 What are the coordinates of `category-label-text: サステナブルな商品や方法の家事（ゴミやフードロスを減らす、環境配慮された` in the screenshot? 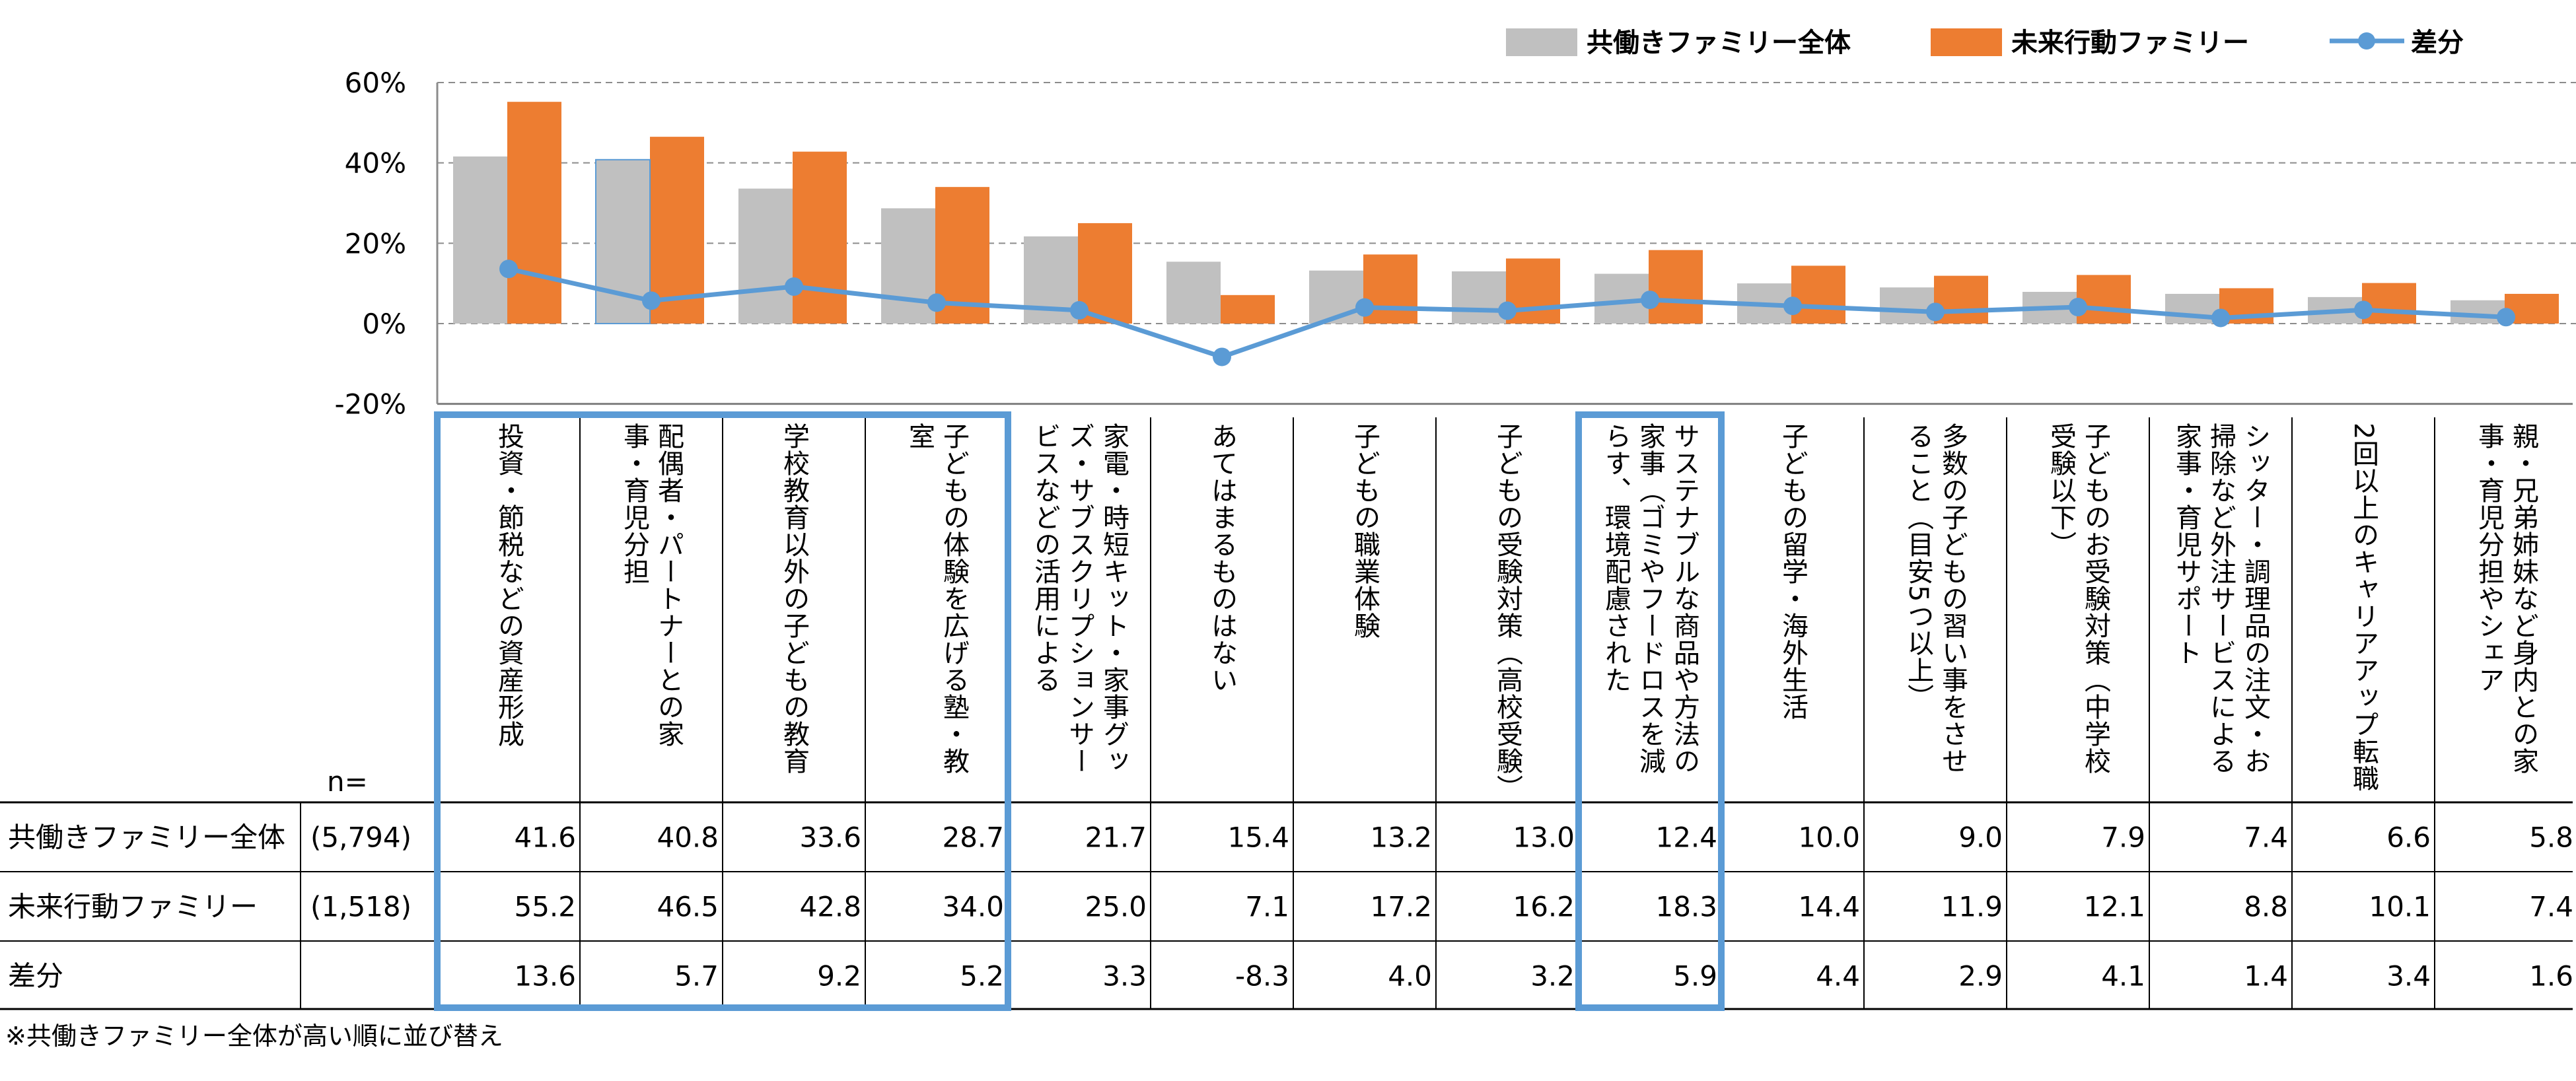 It's located at (1649, 599).